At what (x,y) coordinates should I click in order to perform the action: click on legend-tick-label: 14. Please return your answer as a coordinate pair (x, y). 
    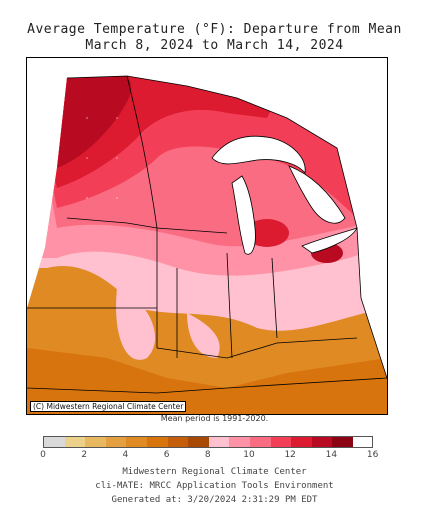
    Looking at the image, I should click on (331, 455).